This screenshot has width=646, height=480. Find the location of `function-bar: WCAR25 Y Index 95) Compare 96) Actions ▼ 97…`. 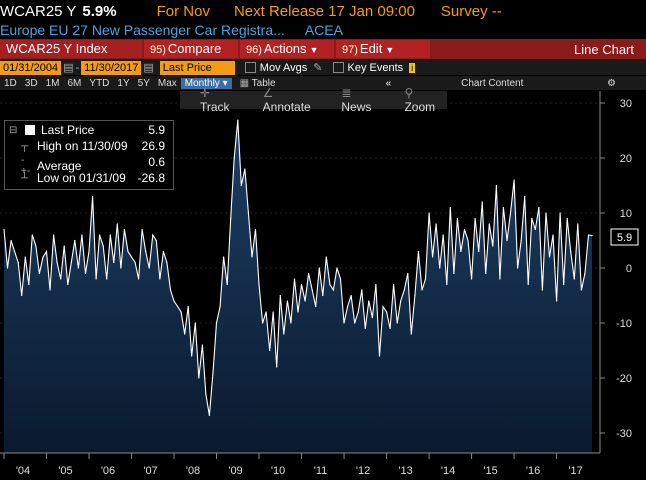

function-bar: WCAR25 Y Index 95) Compare 96) Actions ▼ 97… is located at coordinates (323, 49).